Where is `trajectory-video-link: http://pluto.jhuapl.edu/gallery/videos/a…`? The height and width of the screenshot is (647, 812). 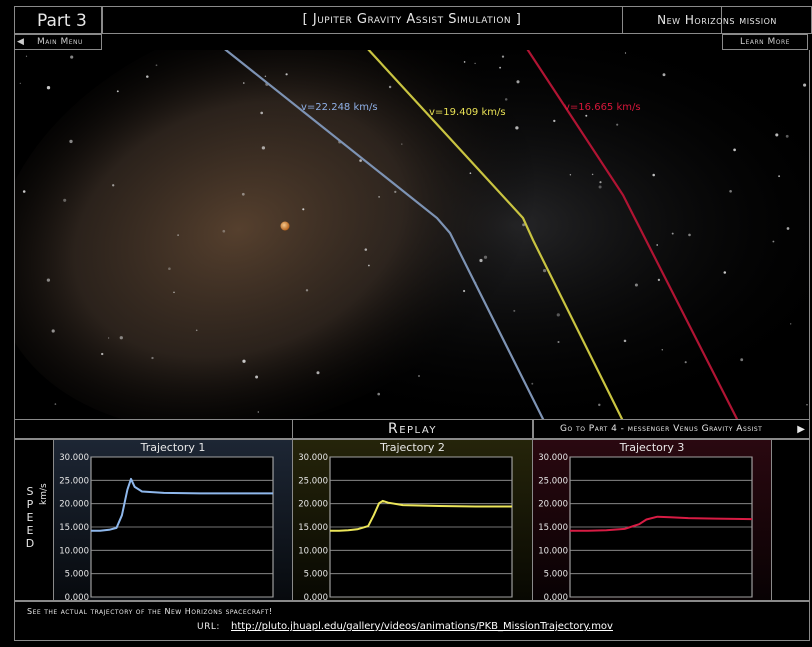 trajectory-video-link: http://pluto.jhuapl.edu/gallery/videos/a… is located at coordinates (422, 626).